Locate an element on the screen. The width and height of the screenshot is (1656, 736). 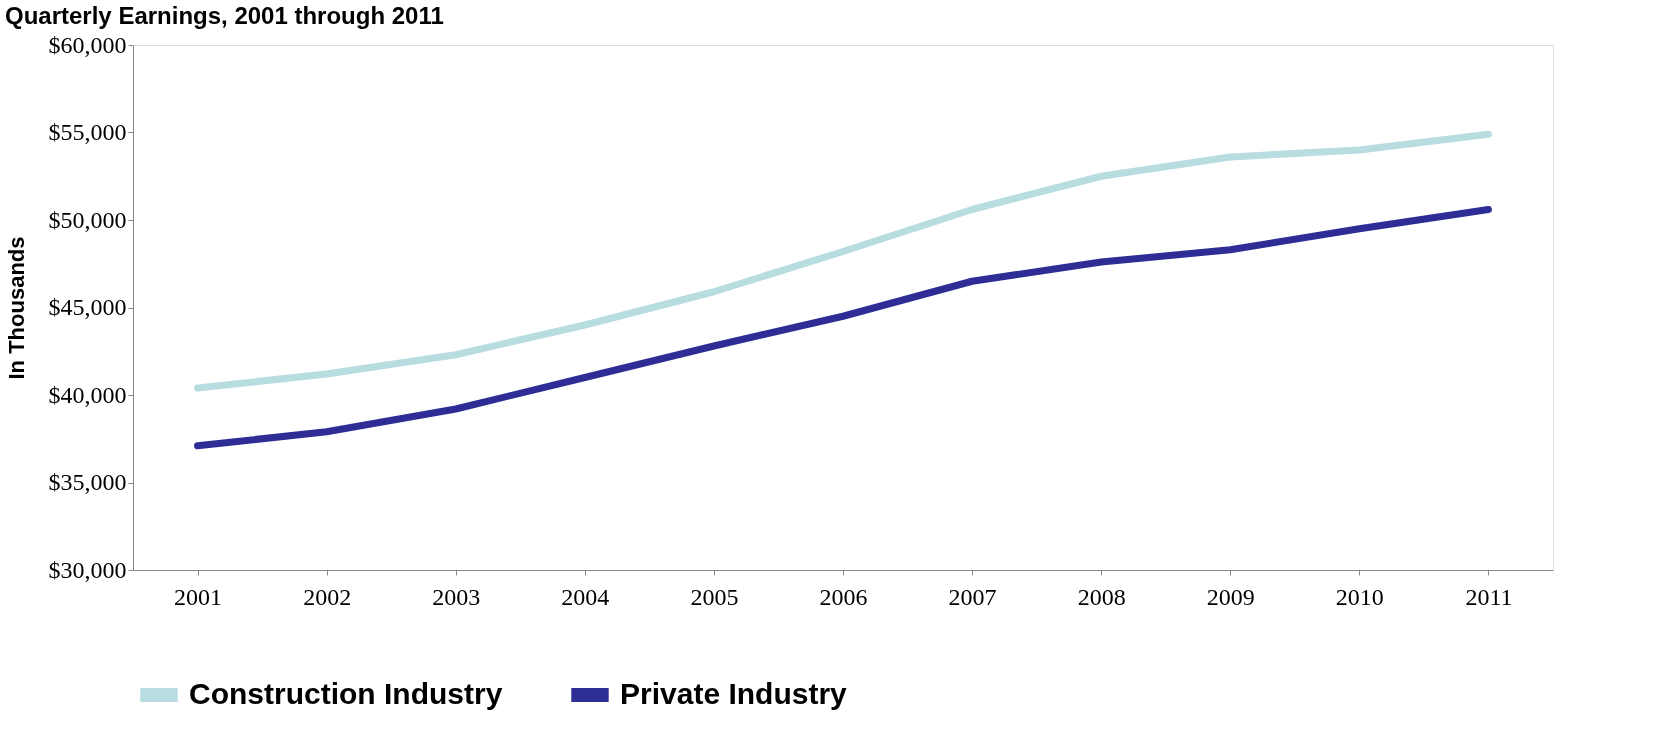
x-tick-label: 2006 is located at coordinates (843, 596).